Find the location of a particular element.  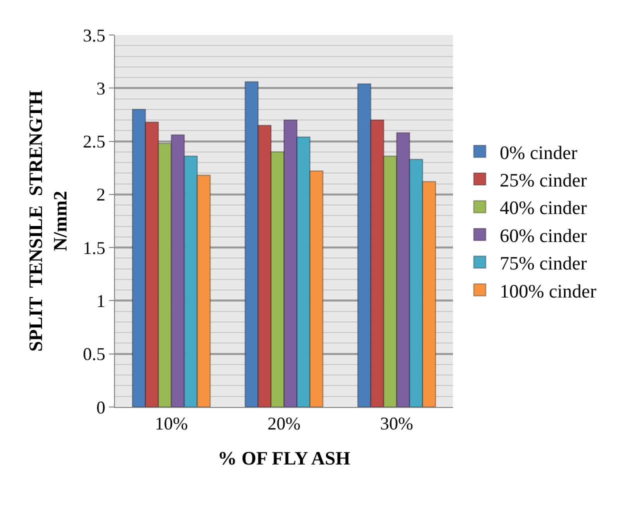

x-tick-label: 10% is located at coordinates (171, 424).